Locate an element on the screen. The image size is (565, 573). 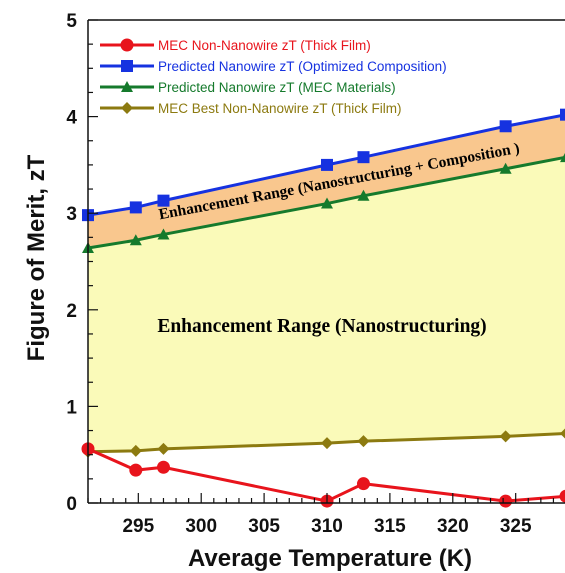
y-tick-label: 1 is located at coordinates (71, 407).